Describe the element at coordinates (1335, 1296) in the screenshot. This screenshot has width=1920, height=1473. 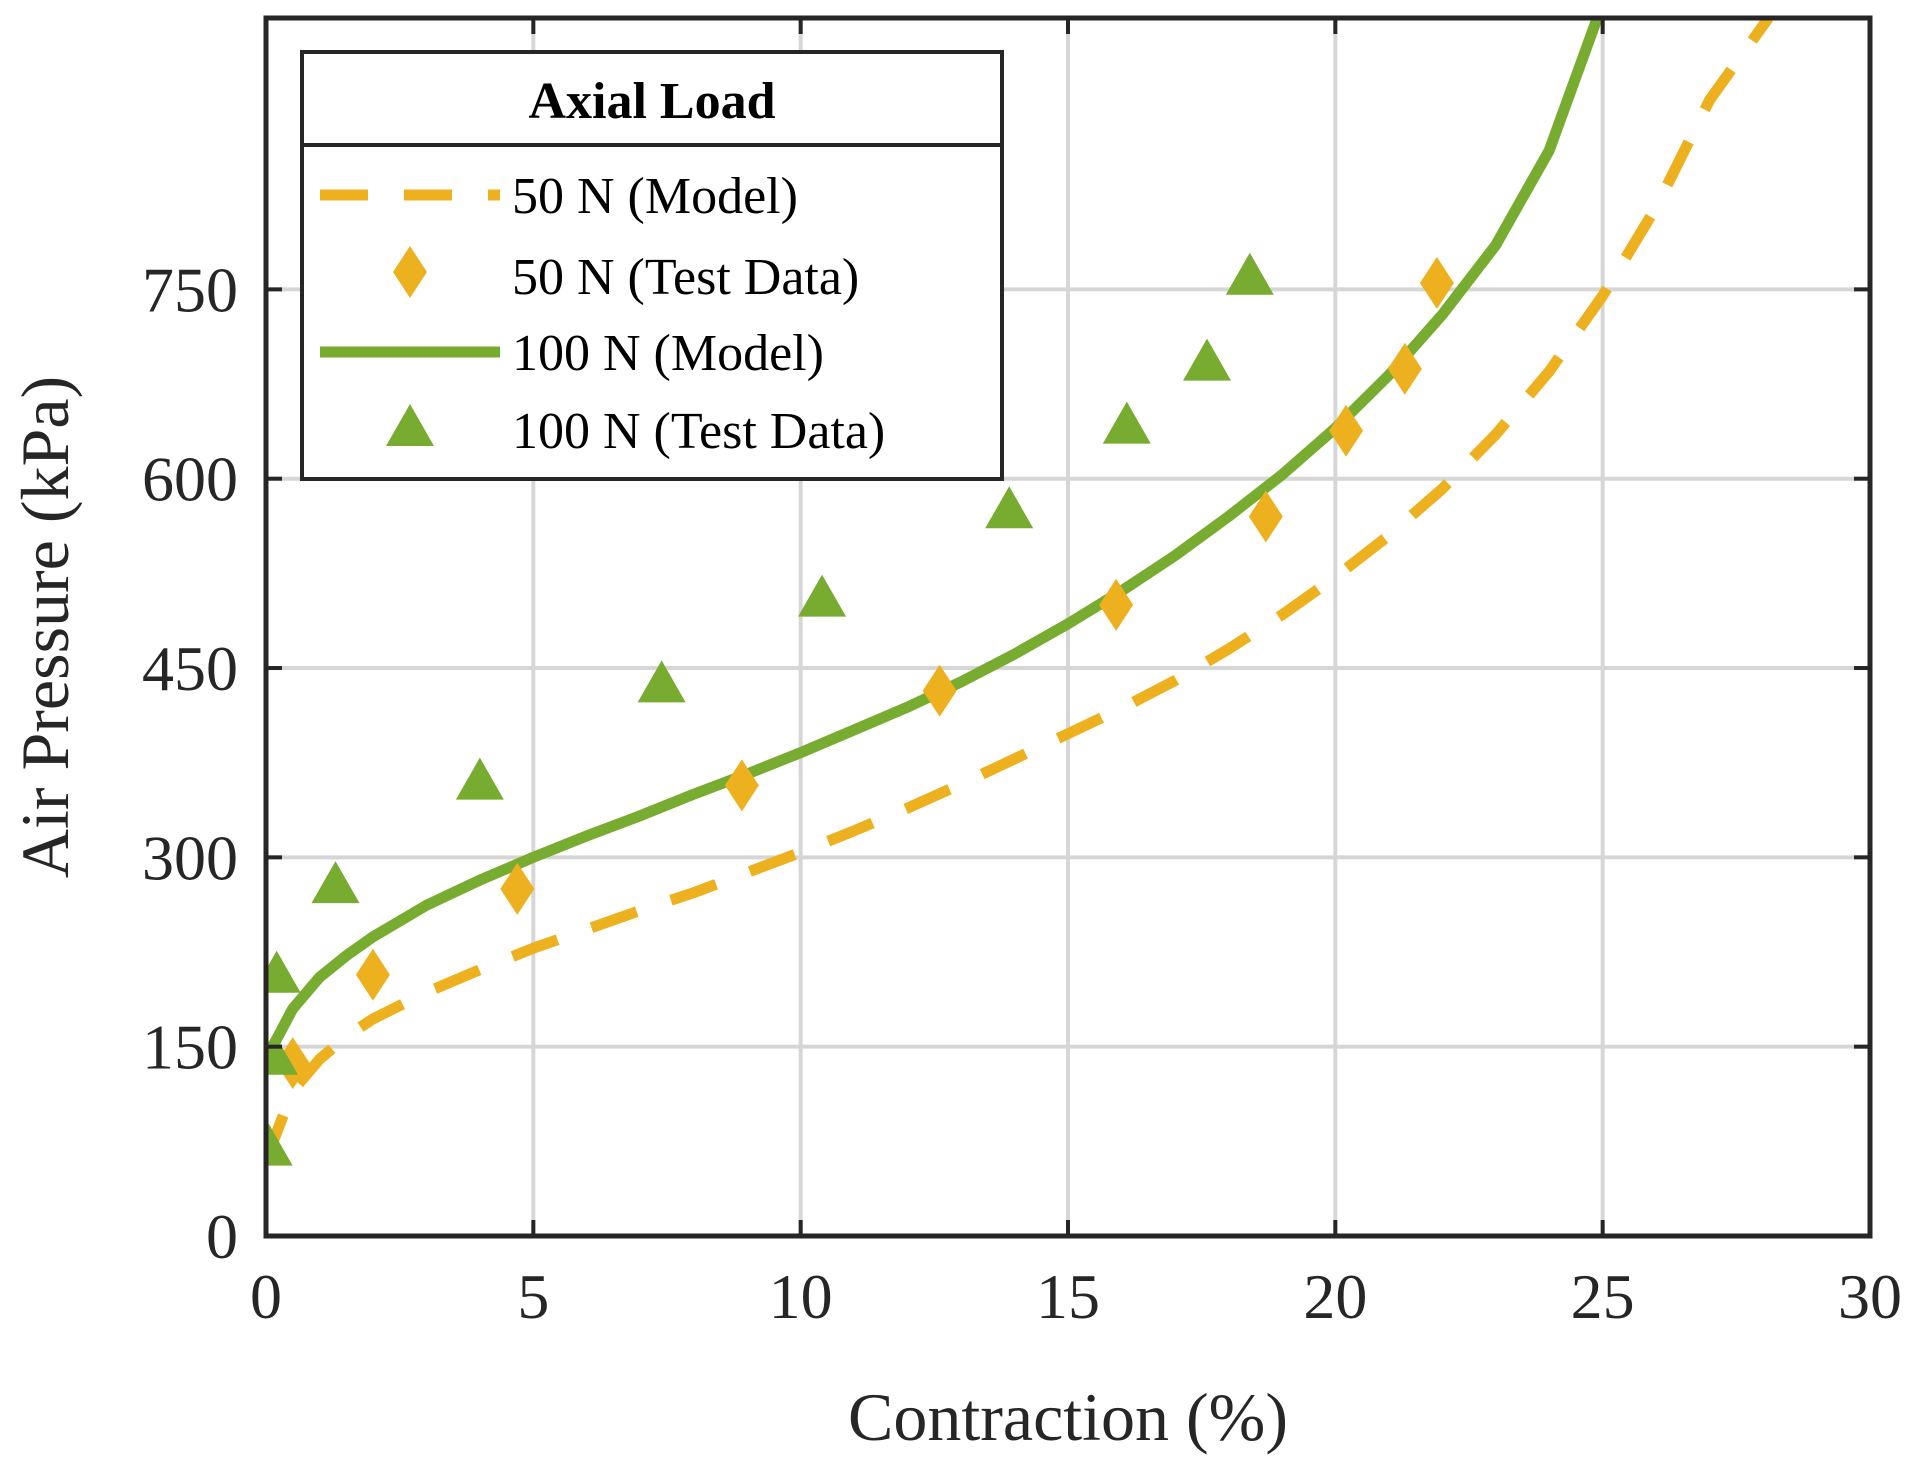
I see `x-tick-label: 20` at that location.